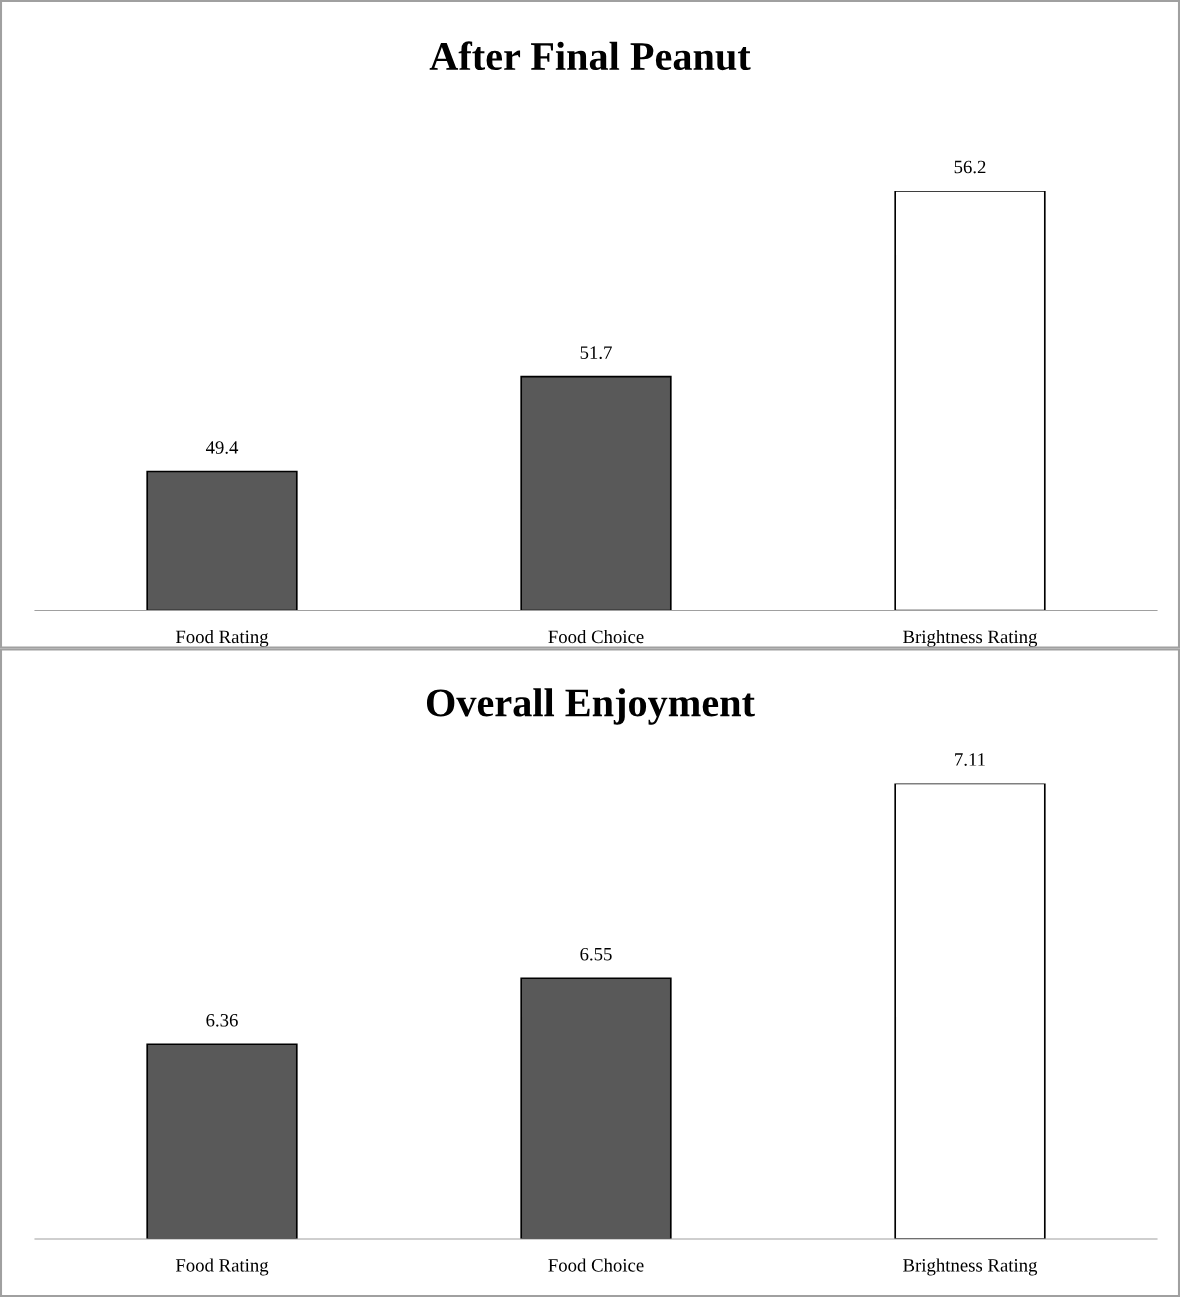  I want to click on chart-title: Overall Enjoyment, so click(590, 706).